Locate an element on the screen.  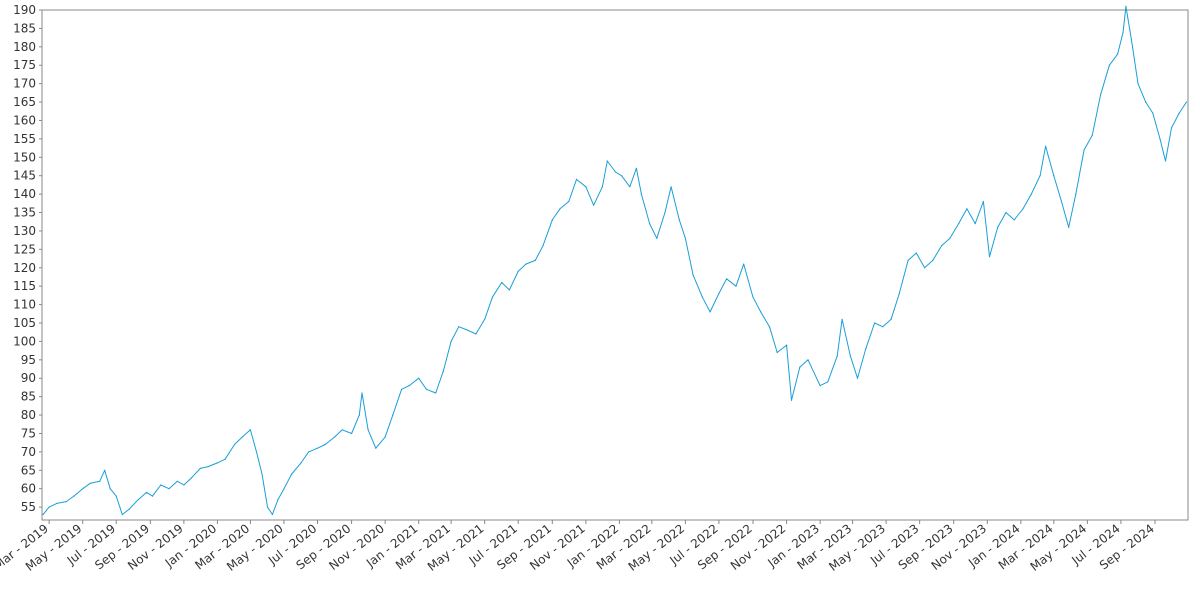
y-tick-label: 95 is located at coordinates (28, 360).